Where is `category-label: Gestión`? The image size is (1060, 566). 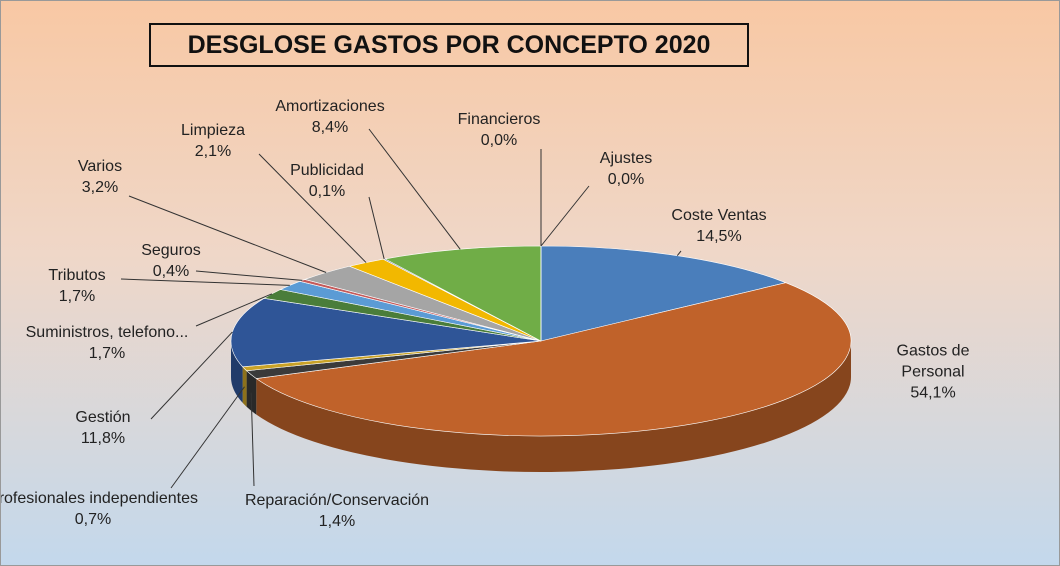 category-label: Gestión is located at coordinates (103, 417).